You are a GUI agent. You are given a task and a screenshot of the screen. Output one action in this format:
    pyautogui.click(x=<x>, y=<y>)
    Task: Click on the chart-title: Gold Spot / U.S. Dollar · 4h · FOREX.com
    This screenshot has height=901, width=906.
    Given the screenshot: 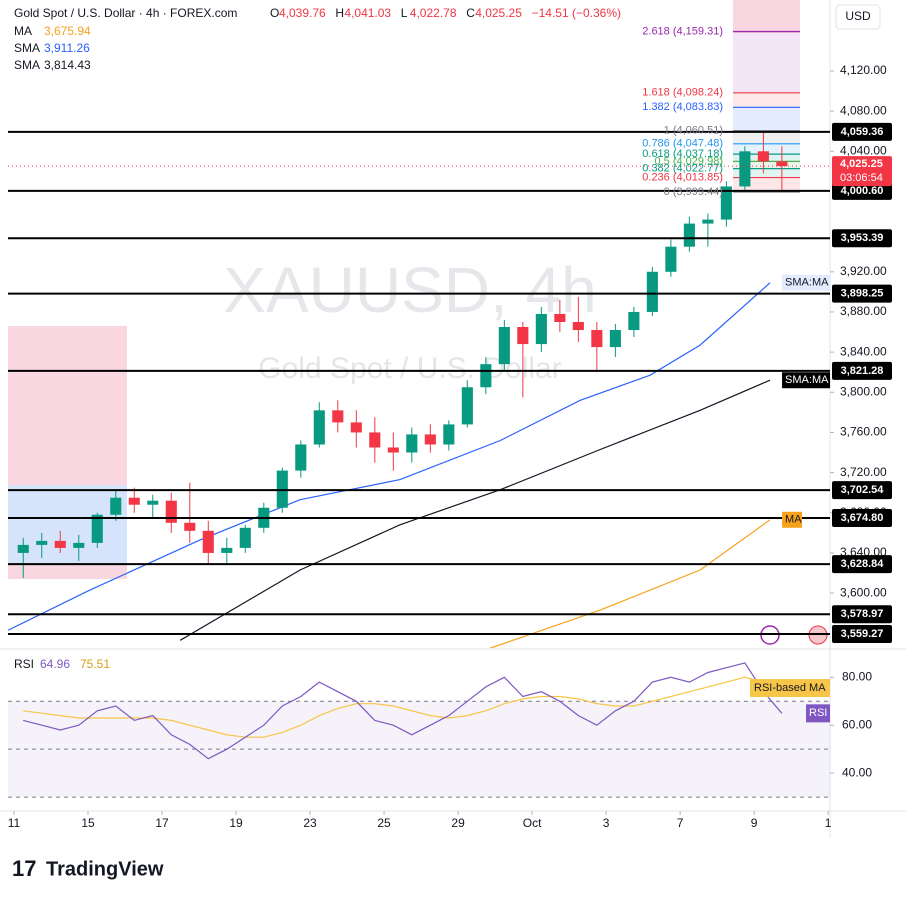 What is the action you would take?
    pyautogui.click(x=125, y=13)
    